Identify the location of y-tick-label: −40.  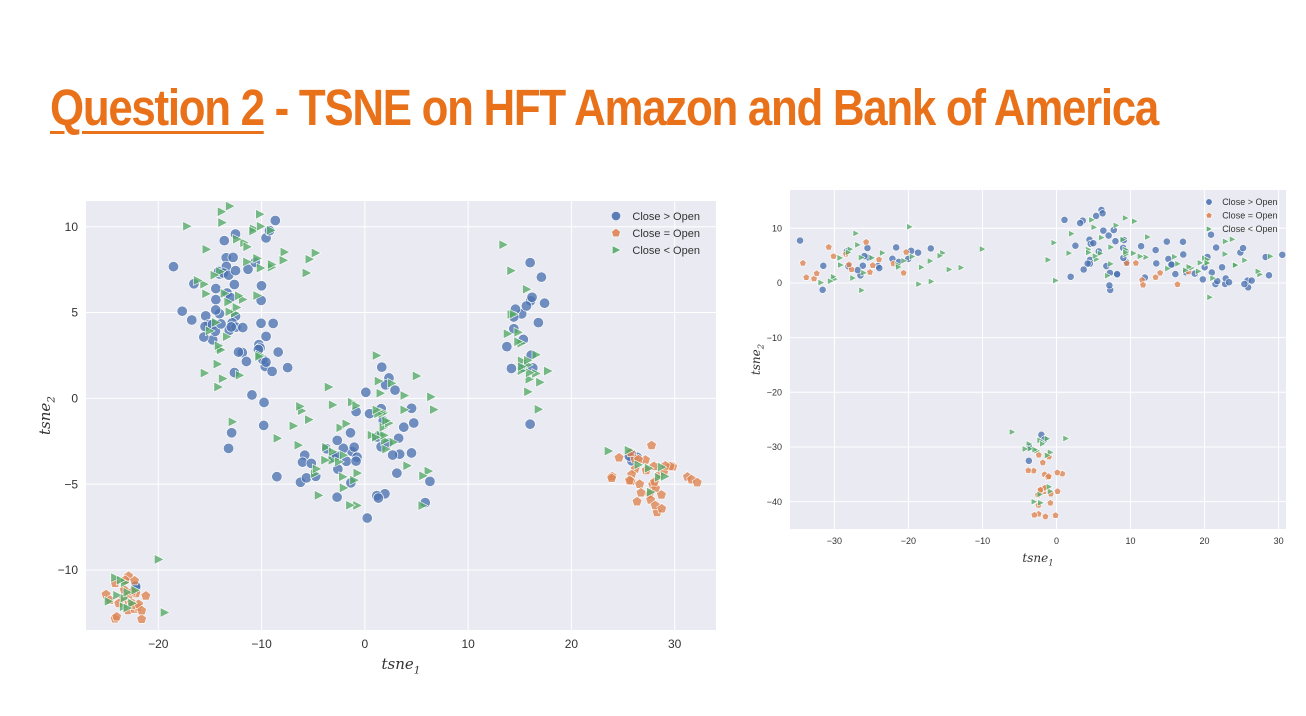
(774, 502).